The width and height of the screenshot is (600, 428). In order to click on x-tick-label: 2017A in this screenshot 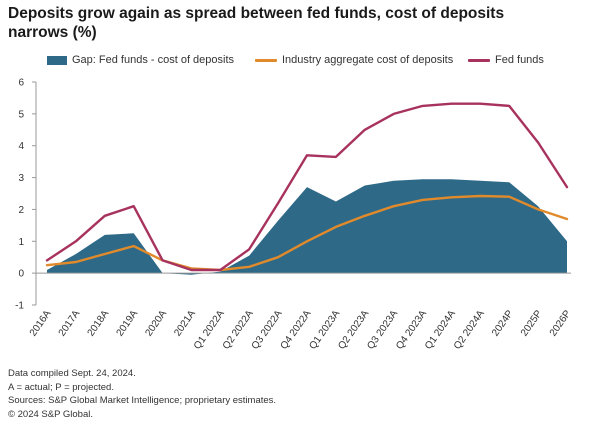, I will do `click(70, 323)`.